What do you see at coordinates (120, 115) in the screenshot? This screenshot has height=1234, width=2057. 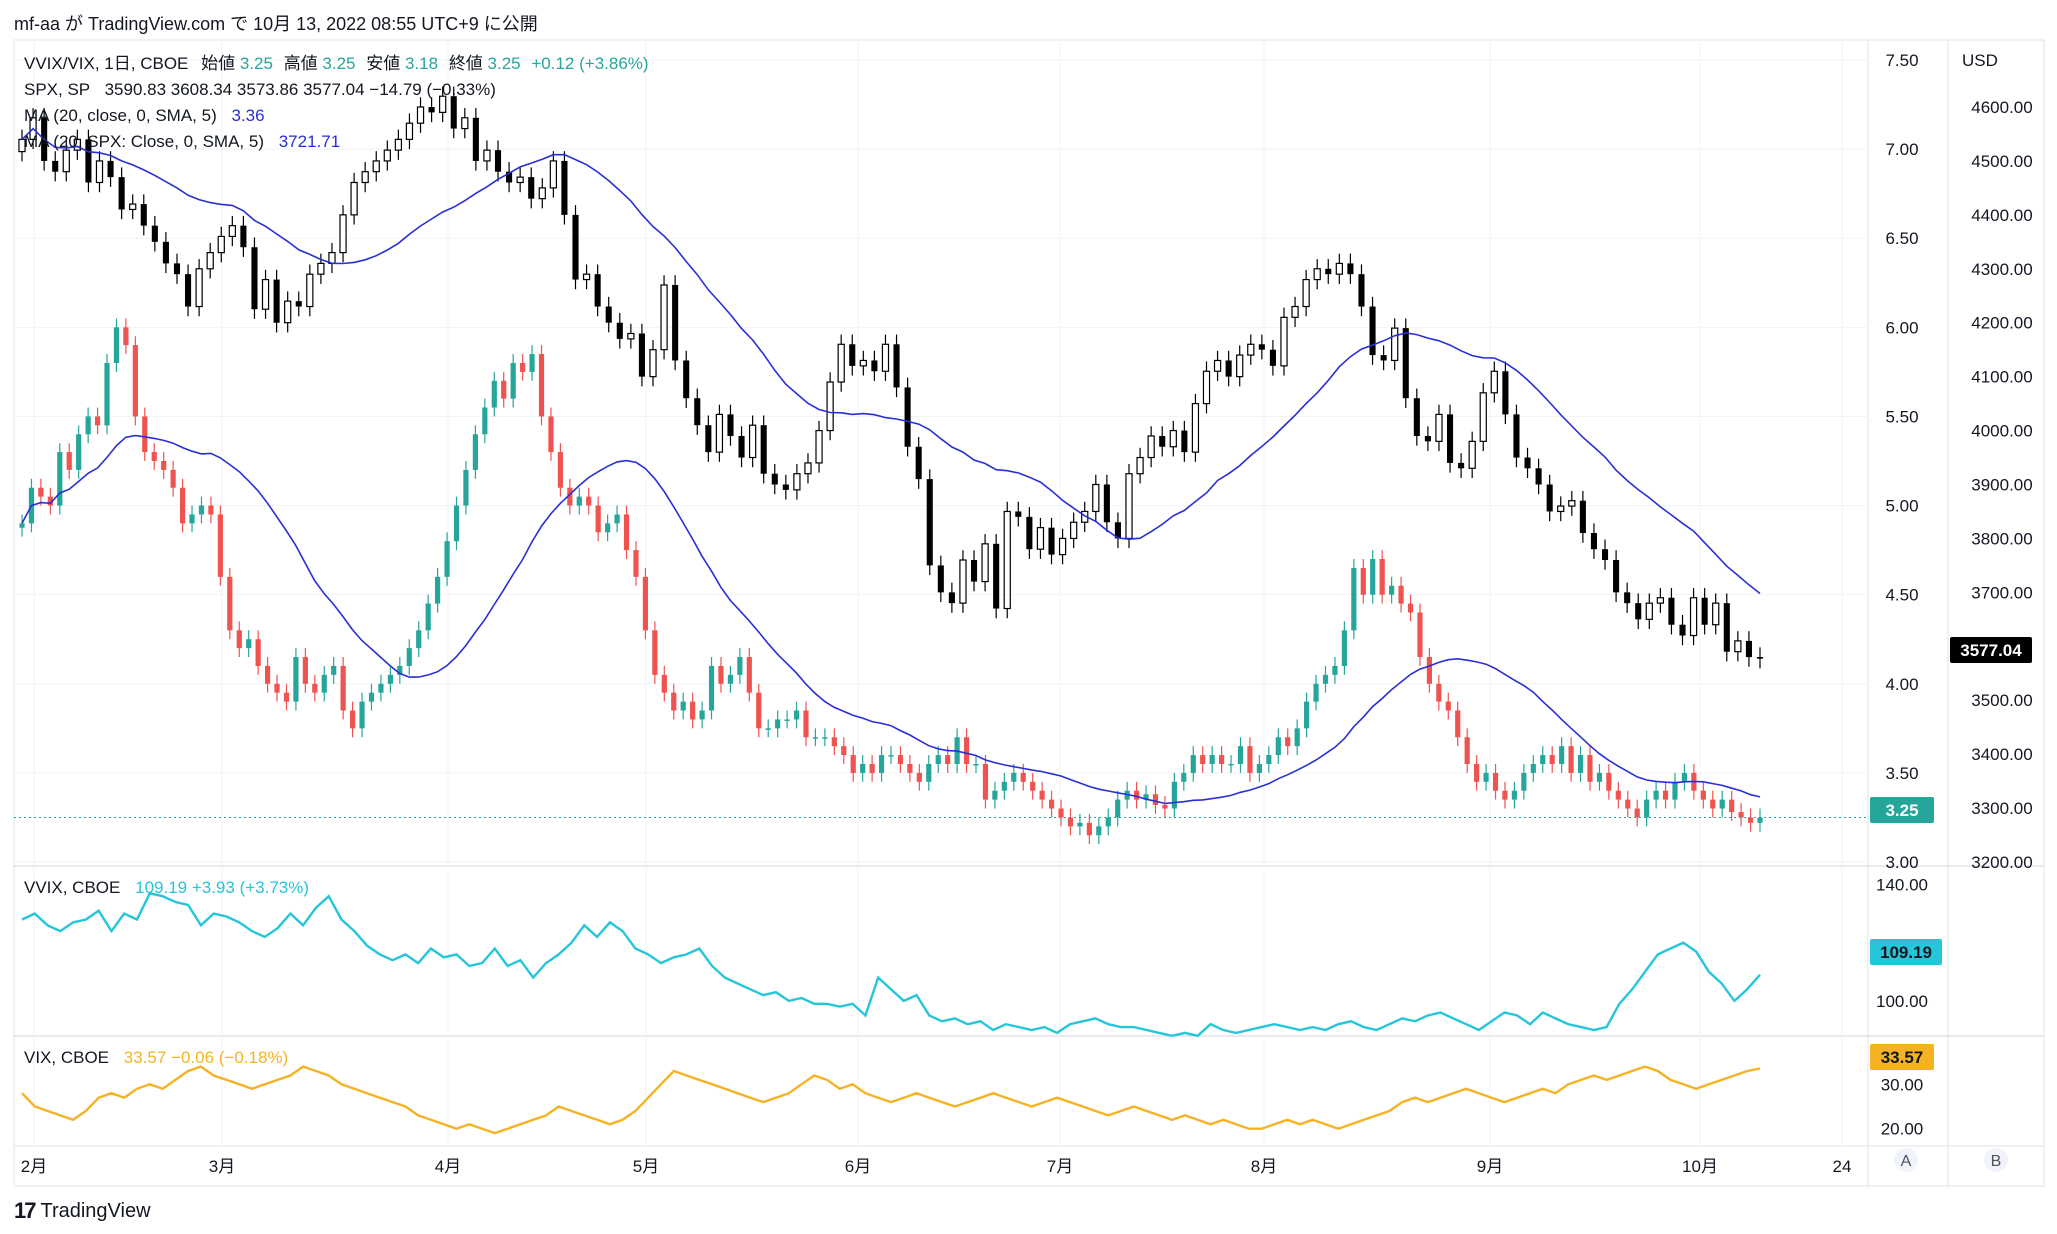 I see `ma1-label: MA (20, close, 0, SMA, 5)` at bounding box center [120, 115].